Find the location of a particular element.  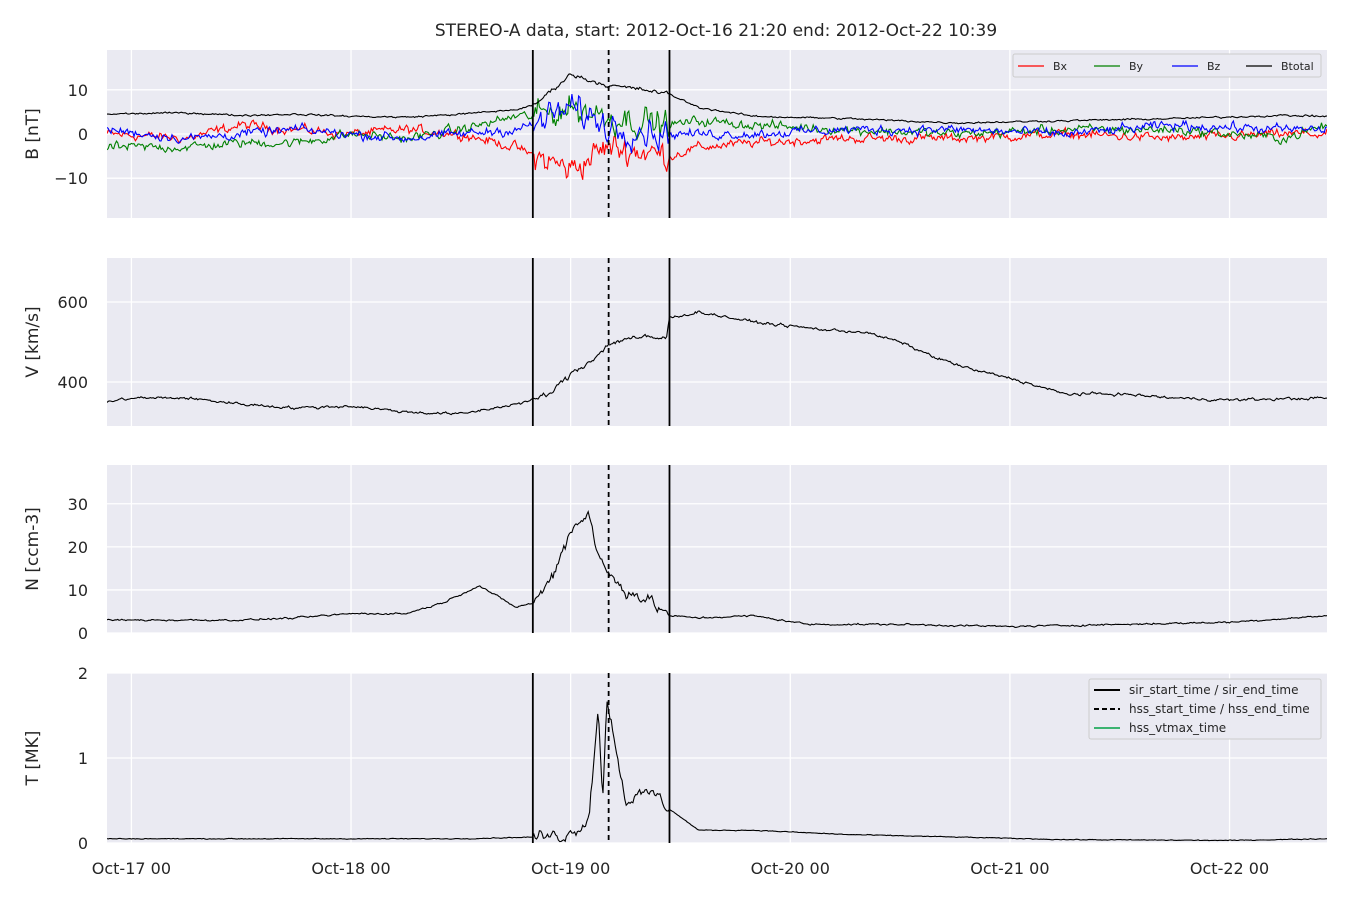

series-line-n is located at coordinates (717, 569).